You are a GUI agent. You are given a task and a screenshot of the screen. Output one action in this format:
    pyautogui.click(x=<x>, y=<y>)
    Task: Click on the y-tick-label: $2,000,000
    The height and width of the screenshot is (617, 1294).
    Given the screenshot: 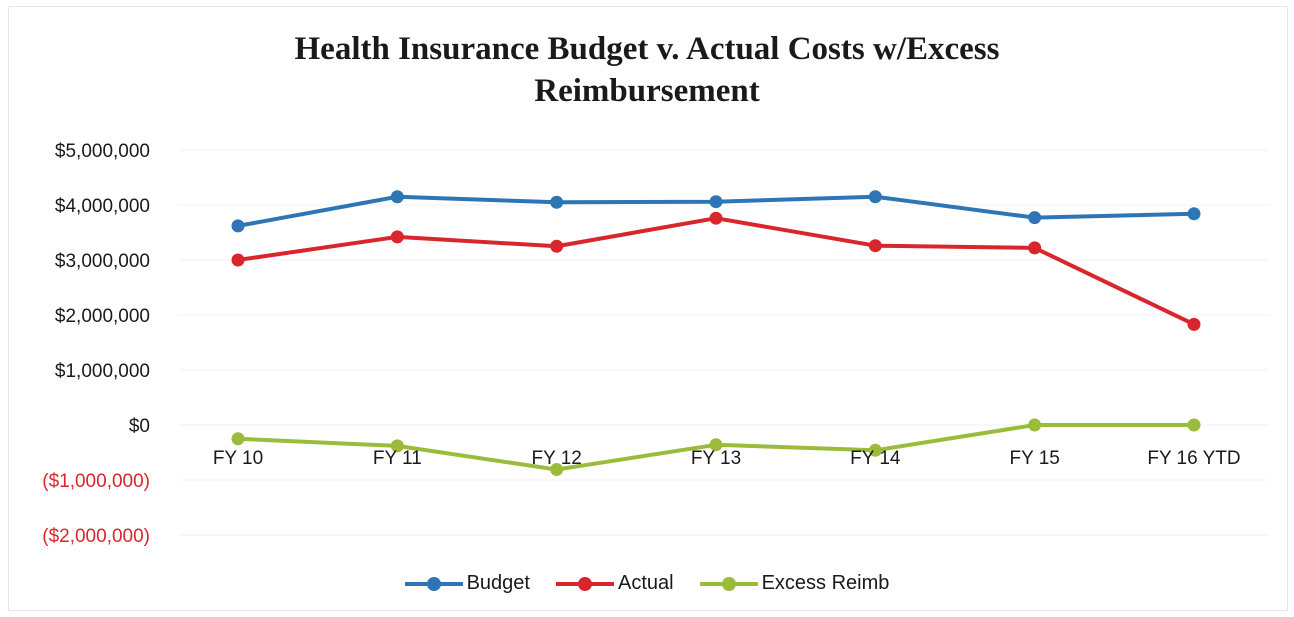 What is the action you would take?
    pyautogui.click(x=102, y=316)
    